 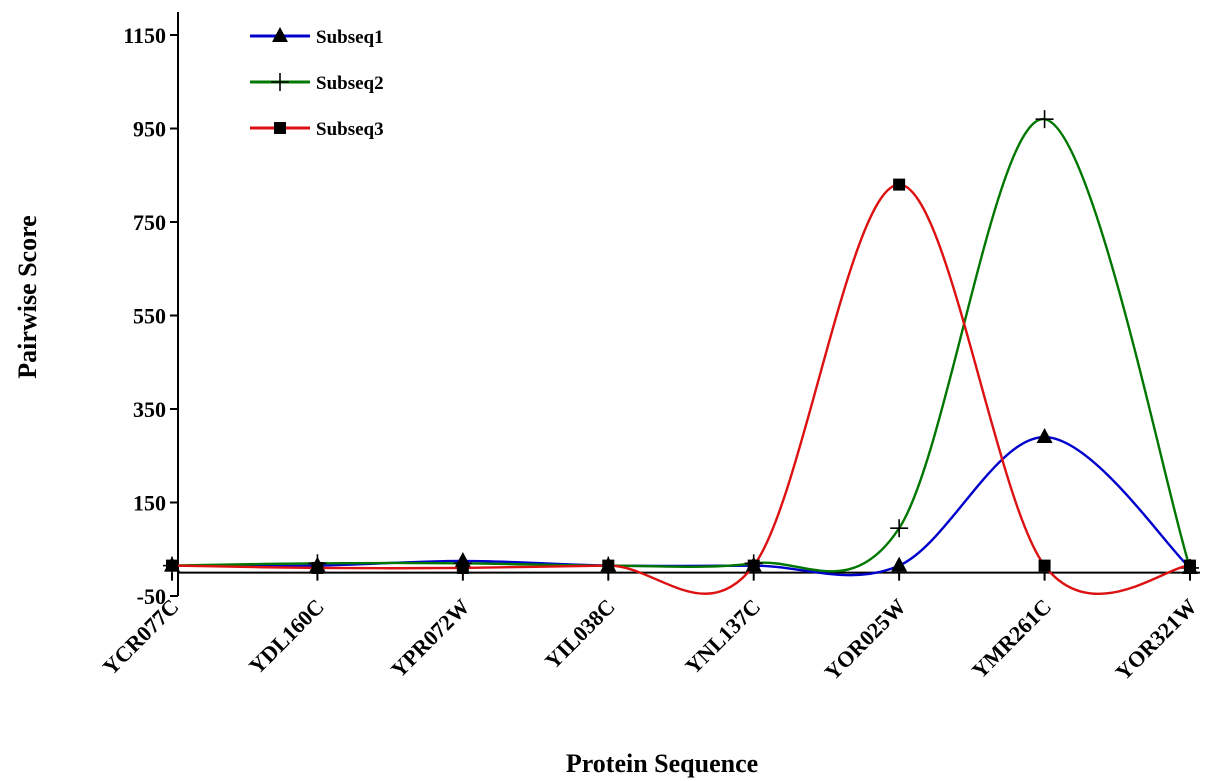 I want to click on legend-label: Subseq2, so click(x=350, y=83).